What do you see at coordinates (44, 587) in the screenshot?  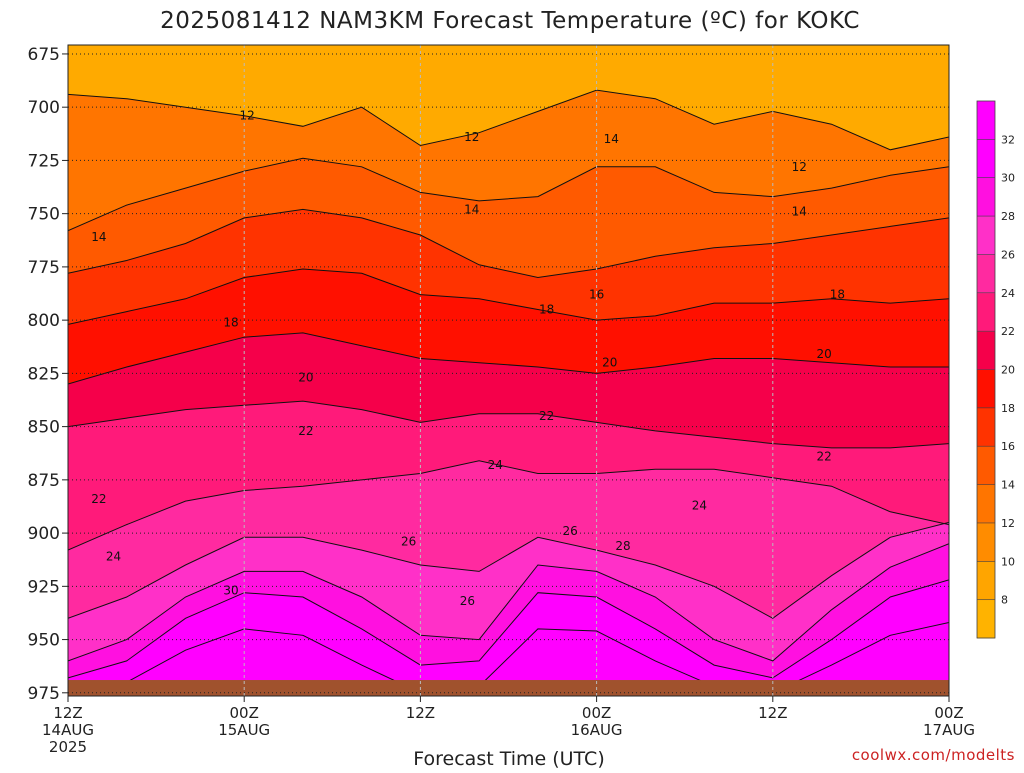 I see `y-tick-label: 925` at bounding box center [44, 587].